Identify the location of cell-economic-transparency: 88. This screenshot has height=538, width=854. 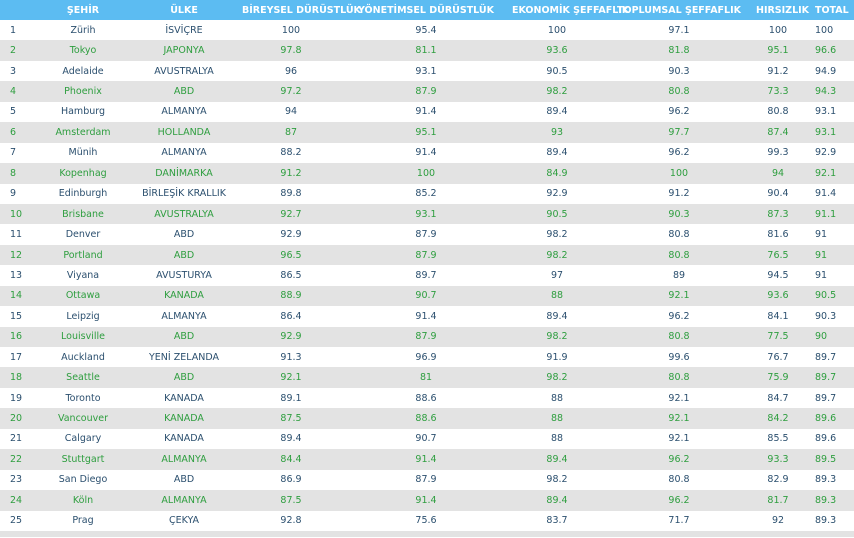
(557, 296).